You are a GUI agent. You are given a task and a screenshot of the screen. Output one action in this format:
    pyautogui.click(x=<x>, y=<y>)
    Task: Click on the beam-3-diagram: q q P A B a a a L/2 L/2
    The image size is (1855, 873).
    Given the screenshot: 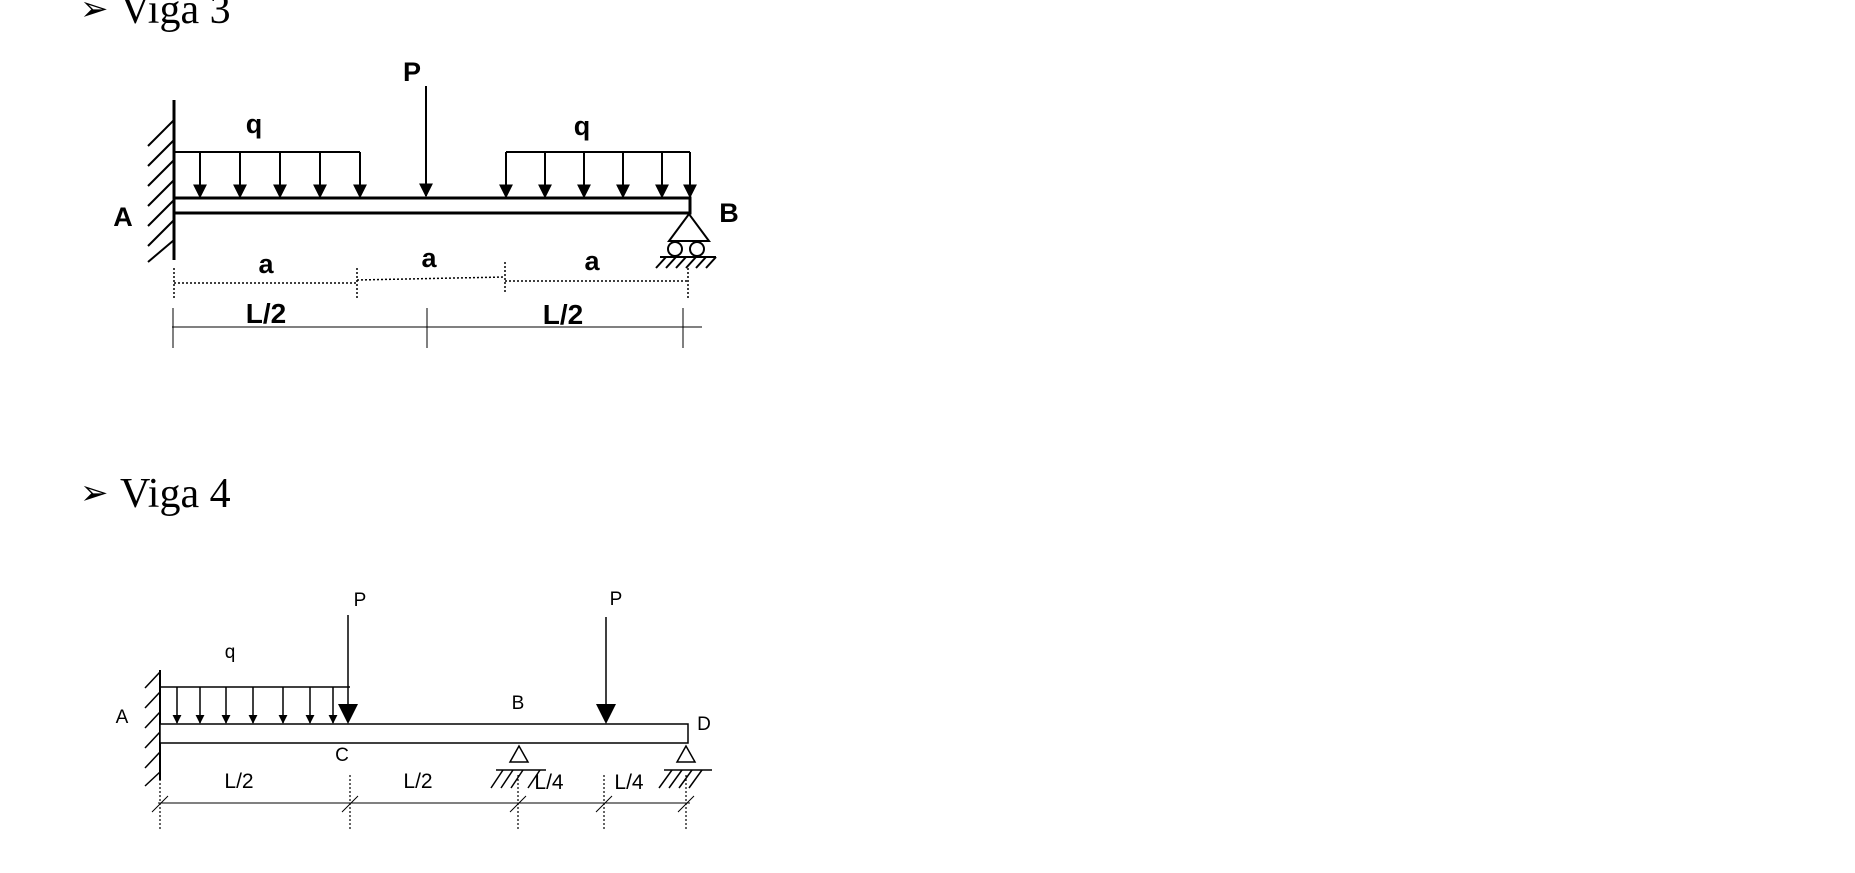 What is the action you would take?
    pyautogui.click(x=426, y=202)
    